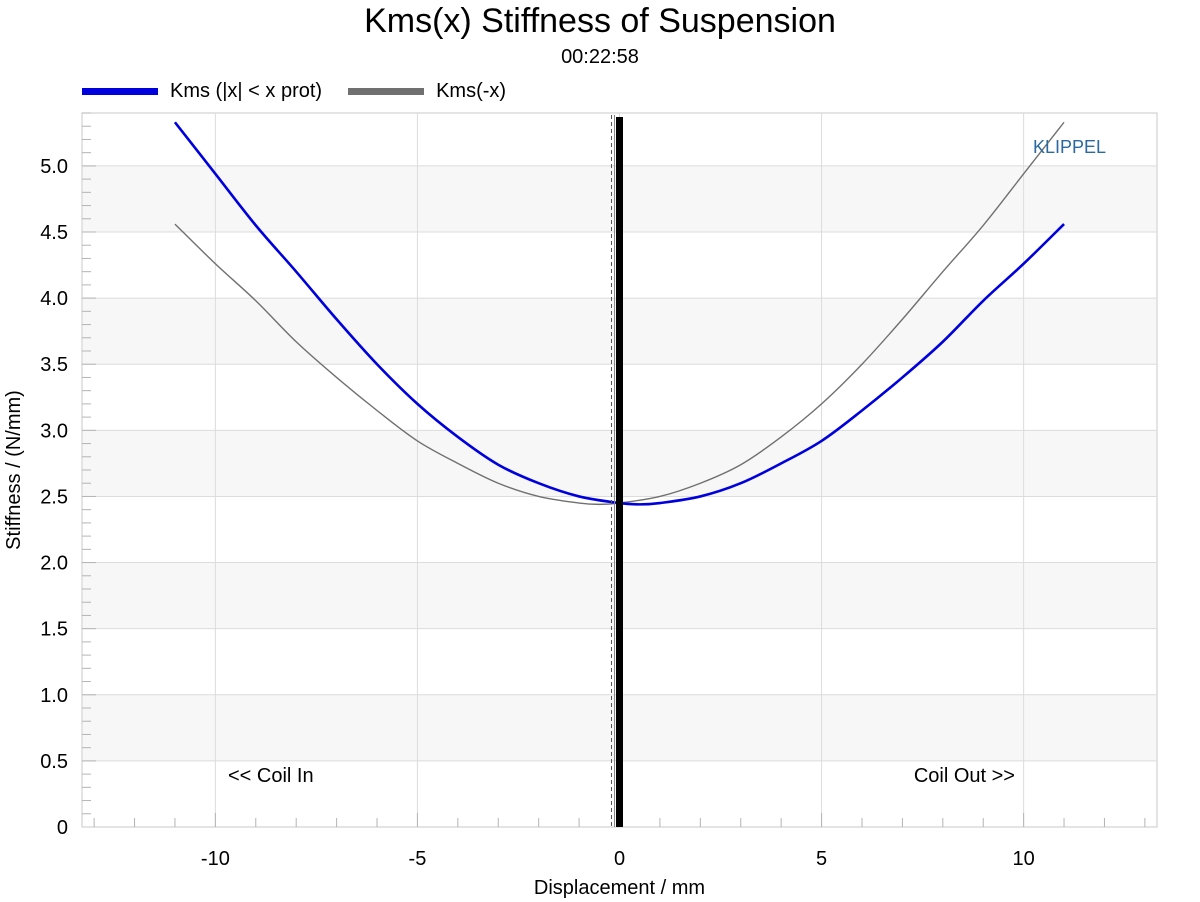 This screenshot has height=902, width=1200. I want to click on legend-label-kms-neg: Kms(-x), so click(471, 91).